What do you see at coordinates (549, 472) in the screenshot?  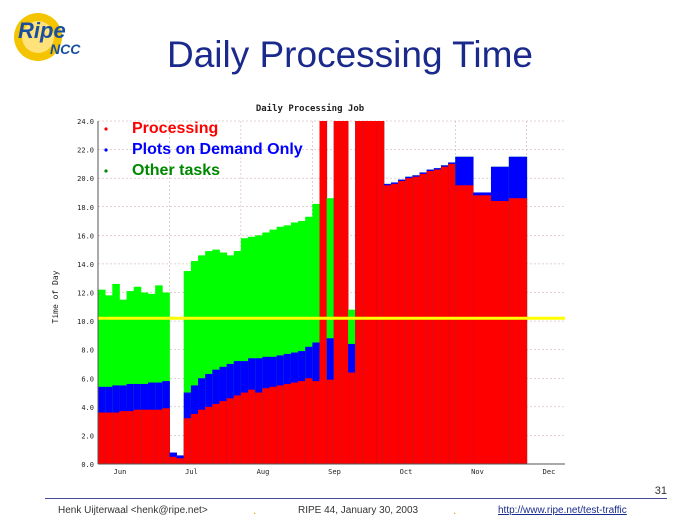 I see `x-tick-label: Dec` at bounding box center [549, 472].